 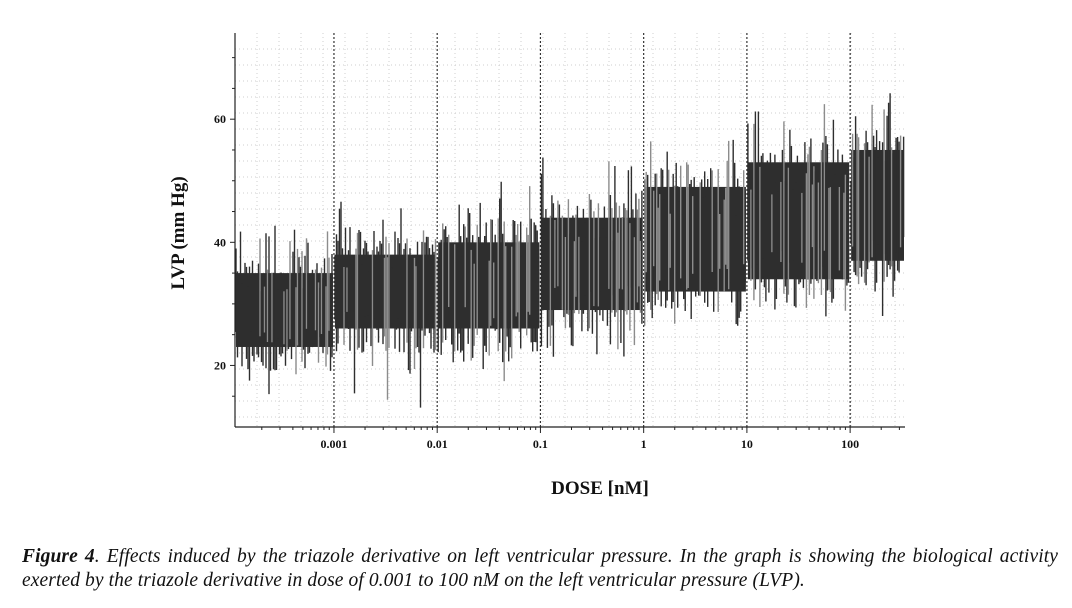 What do you see at coordinates (58, 556) in the screenshot?
I see `caption-label: Figure 4` at bounding box center [58, 556].